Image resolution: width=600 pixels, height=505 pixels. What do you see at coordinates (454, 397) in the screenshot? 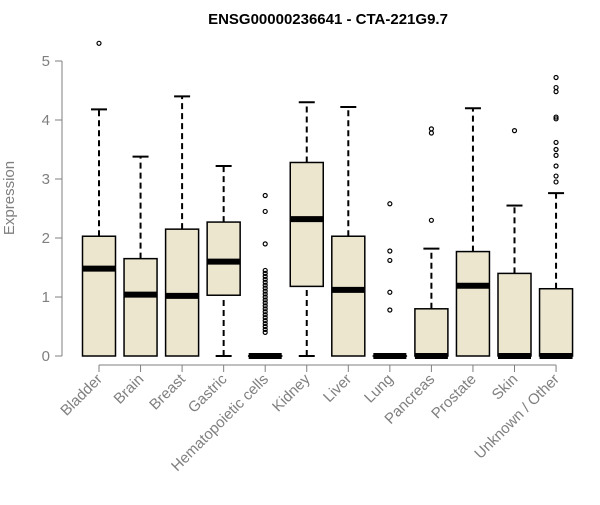
I see `x-tick-label-prostate: Prostate` at bounding box center [454, 397].